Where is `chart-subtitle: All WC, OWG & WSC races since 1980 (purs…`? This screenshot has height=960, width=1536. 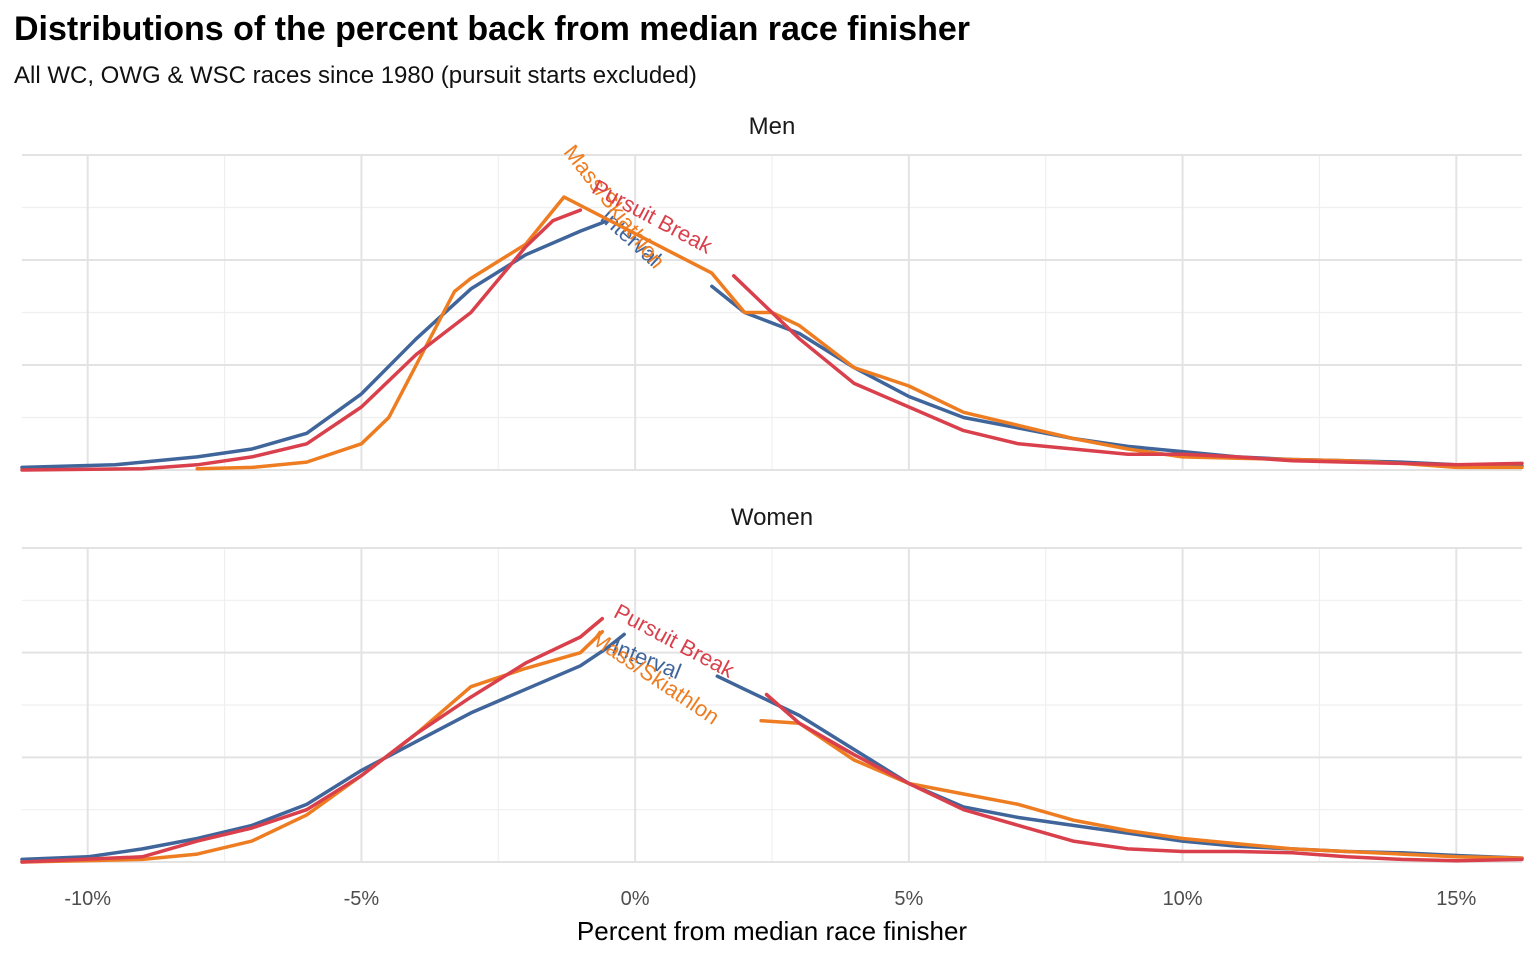 chart-subtitle: All WC, OWG & WSC races since 1980 (purs… is located at coordinates (355, 75).